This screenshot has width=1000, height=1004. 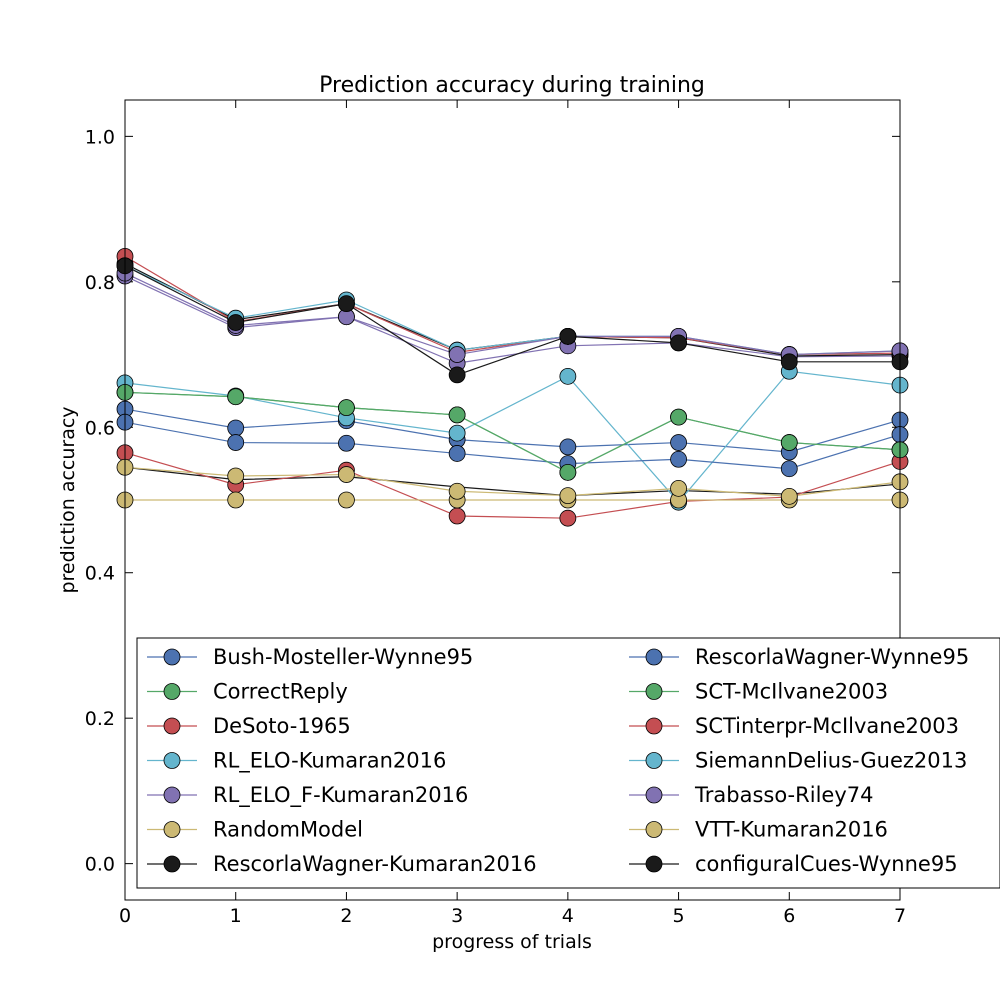 What do you see at coordinates (783, 795) in the screenshot?
I see `legend-label: Trabasso-Riley74` at bounding box center [783, 795].